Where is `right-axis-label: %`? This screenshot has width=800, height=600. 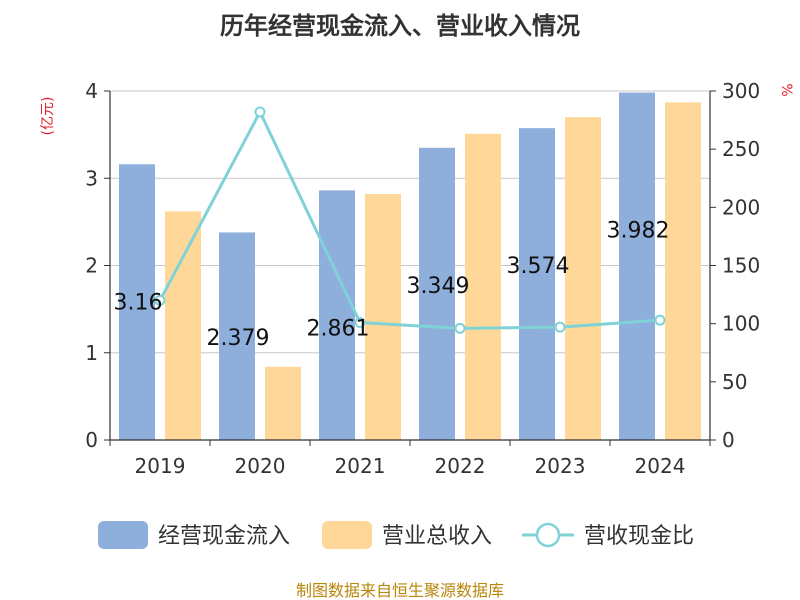 right-axis-label: % is located at coordinates (786, 89).